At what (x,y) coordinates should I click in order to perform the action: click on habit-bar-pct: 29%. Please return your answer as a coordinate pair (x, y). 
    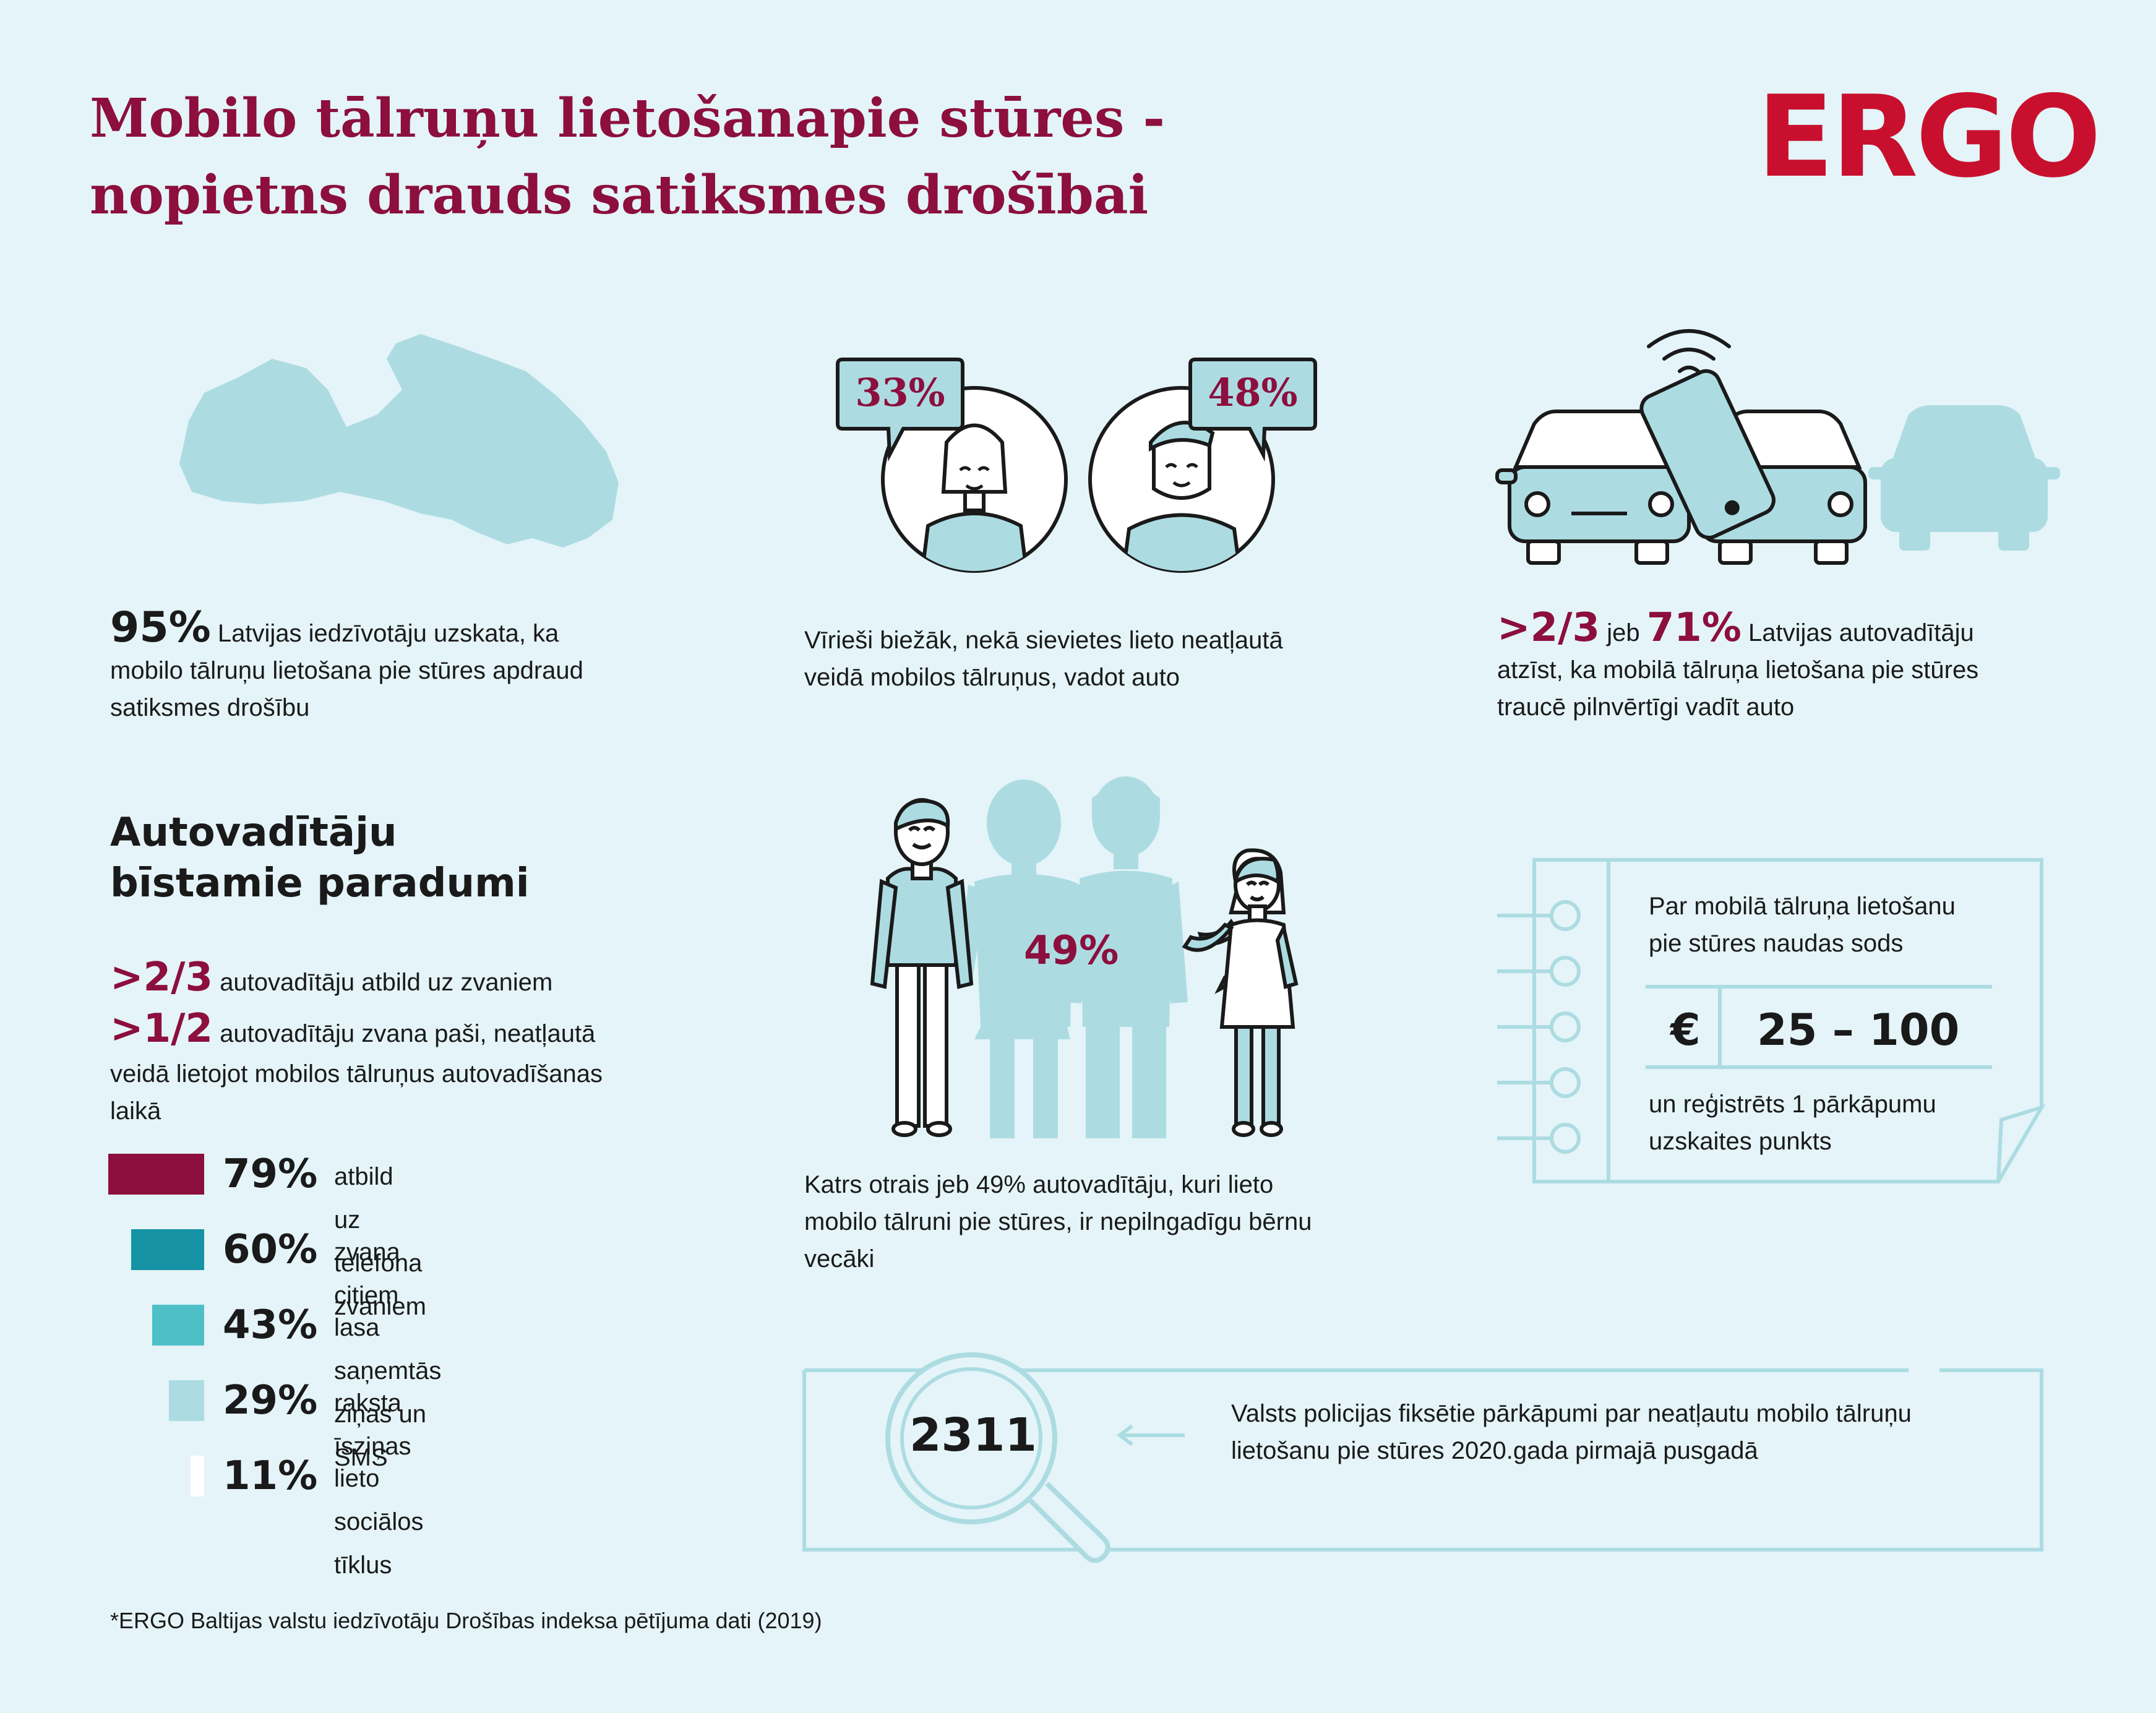
    Looking at the image, I should click on (270, 1401).